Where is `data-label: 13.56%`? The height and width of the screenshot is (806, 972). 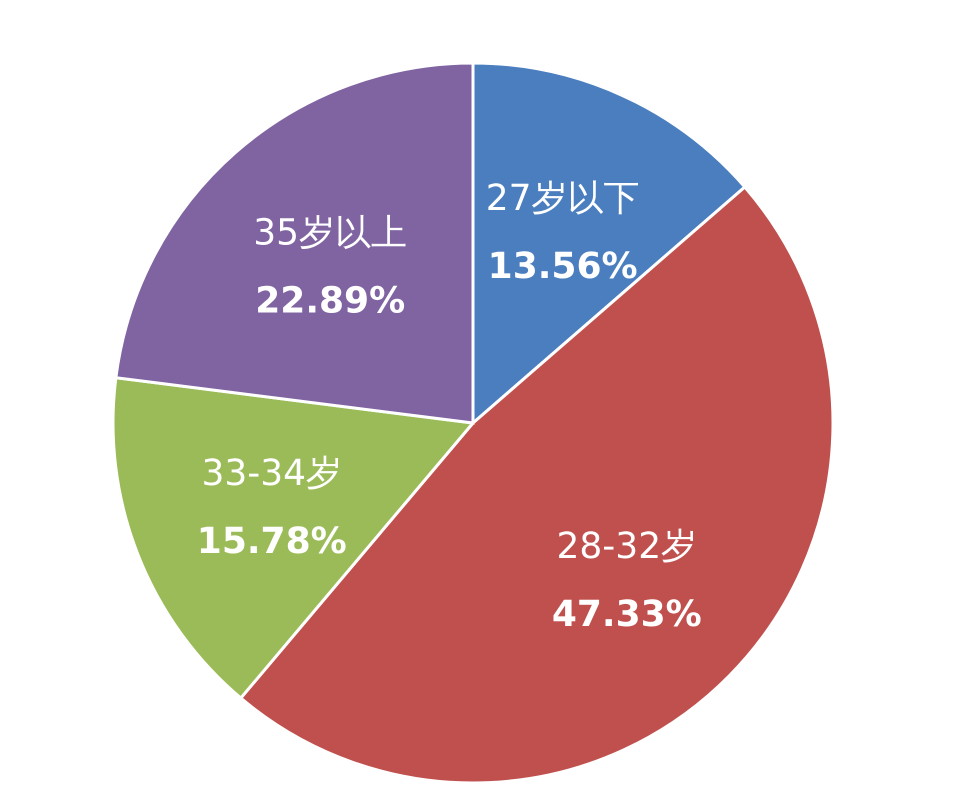 data-label: 13.56% is located at coordinates (563, 266).